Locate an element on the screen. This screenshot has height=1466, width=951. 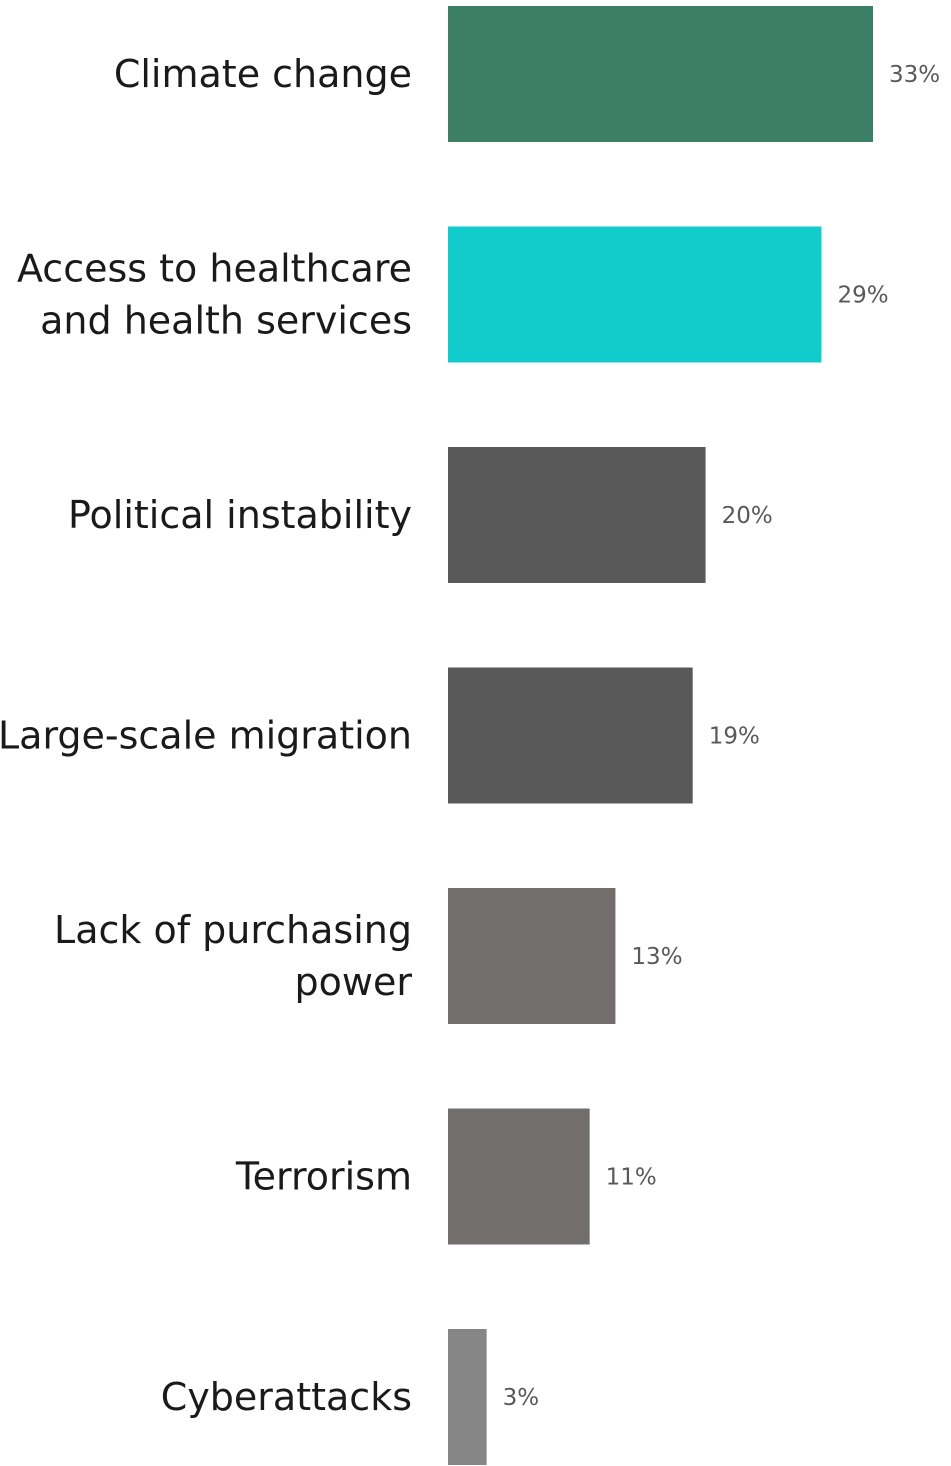
value-label-3: 19% is located at coordinates (734, 737).